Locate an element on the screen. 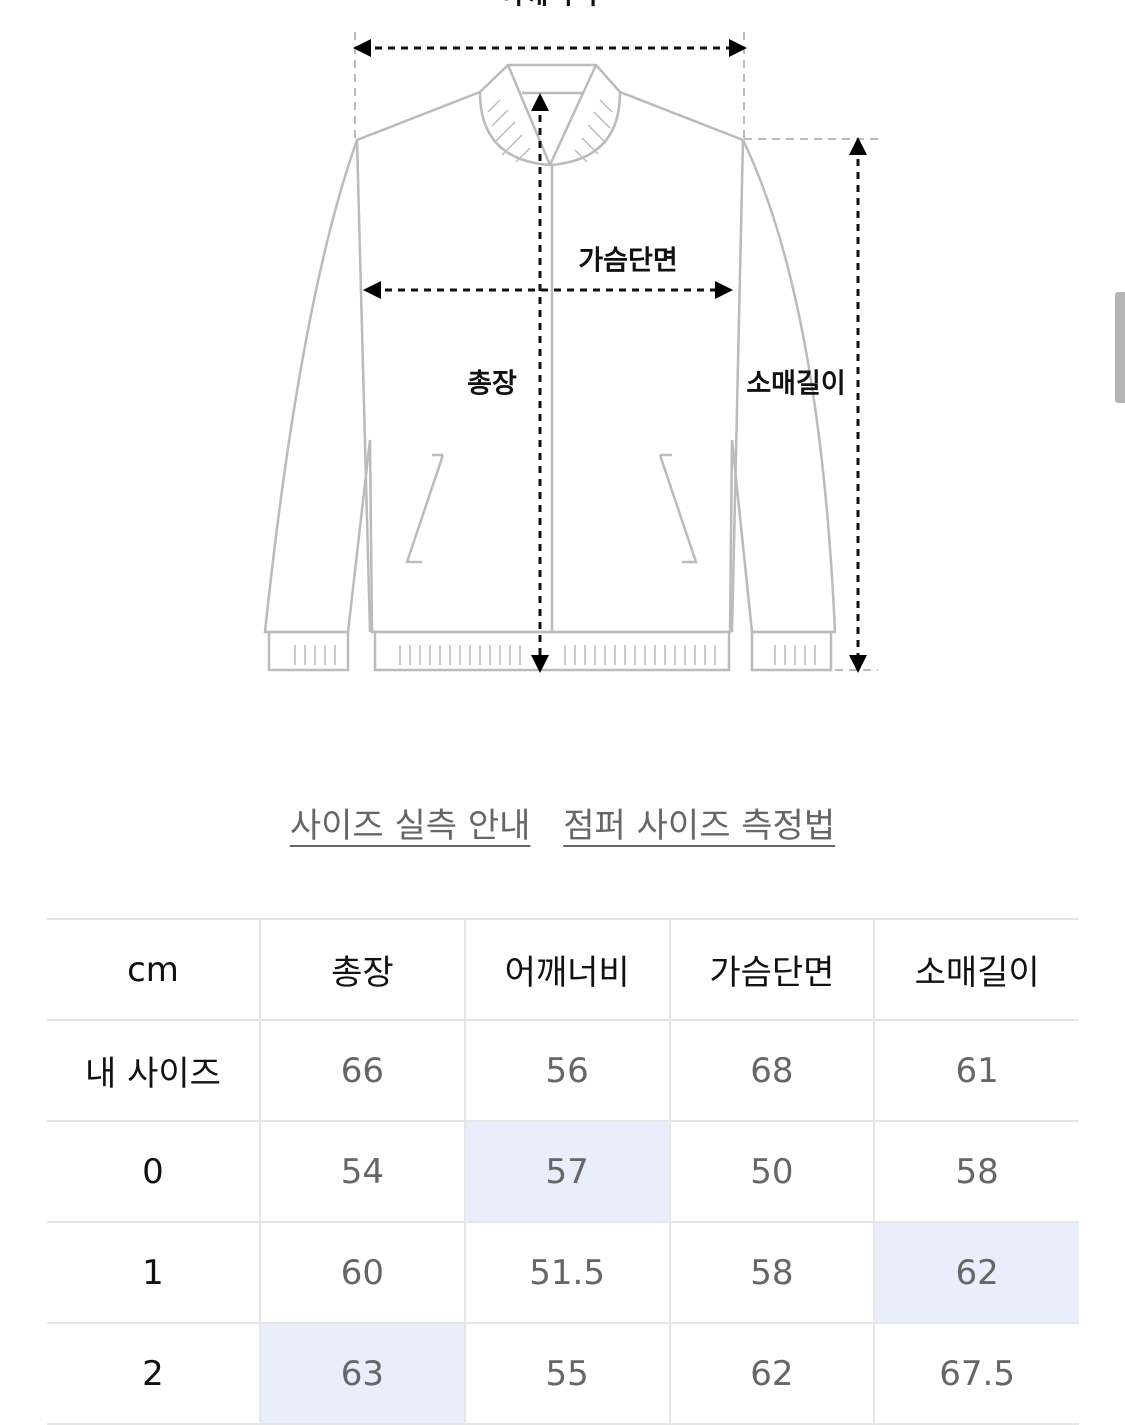  table-cell: 51.5 is located at coordinates (567, 1272).